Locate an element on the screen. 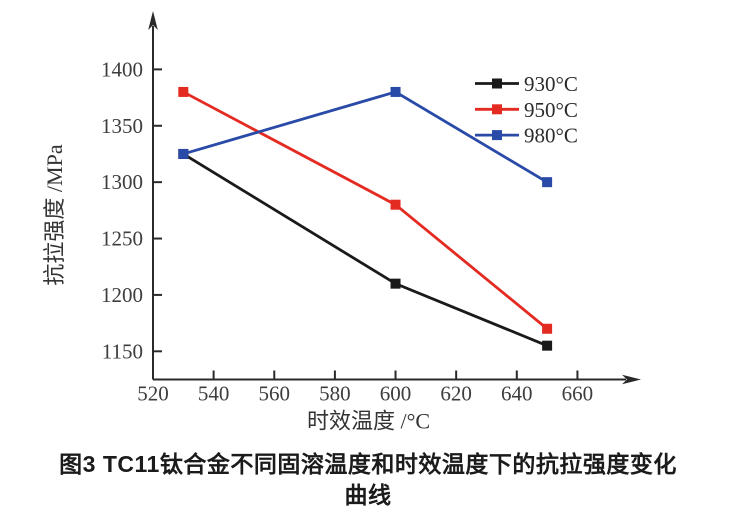 The width and height of the screenshot is (736, 528). x-axis-arrow-icon is located at coordinates (631, 379).